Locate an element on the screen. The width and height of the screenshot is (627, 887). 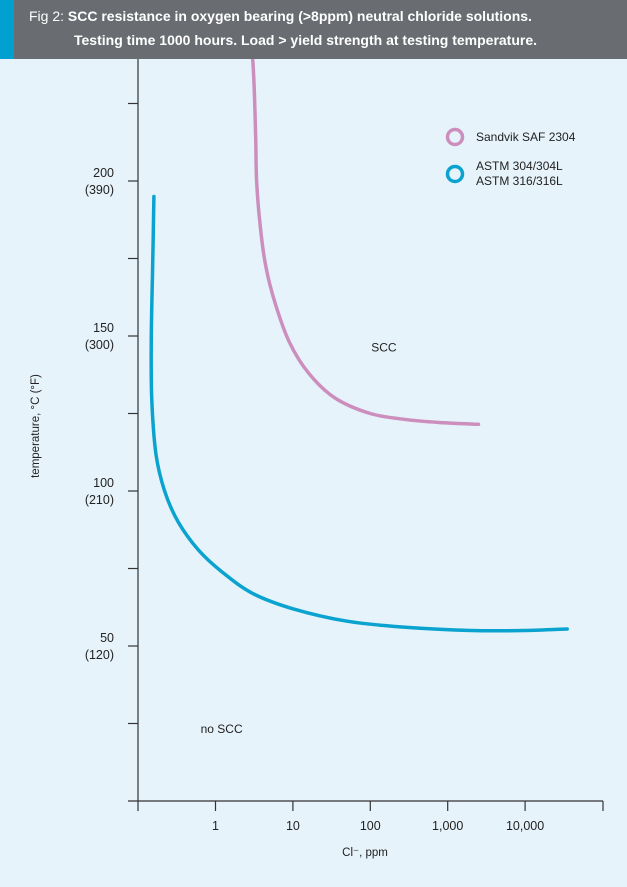
legend-label-astm-1: ASTM 304/304L is located at coordinates (519, 166).